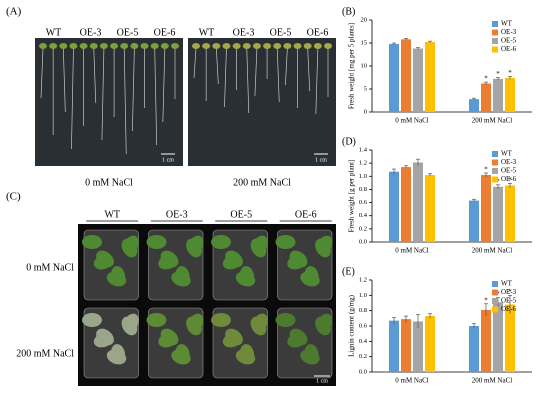 Image resolution: width=550 pixels, height=398 pixels. I want to click on y-tick-label: 0.6, so click(363, 325).